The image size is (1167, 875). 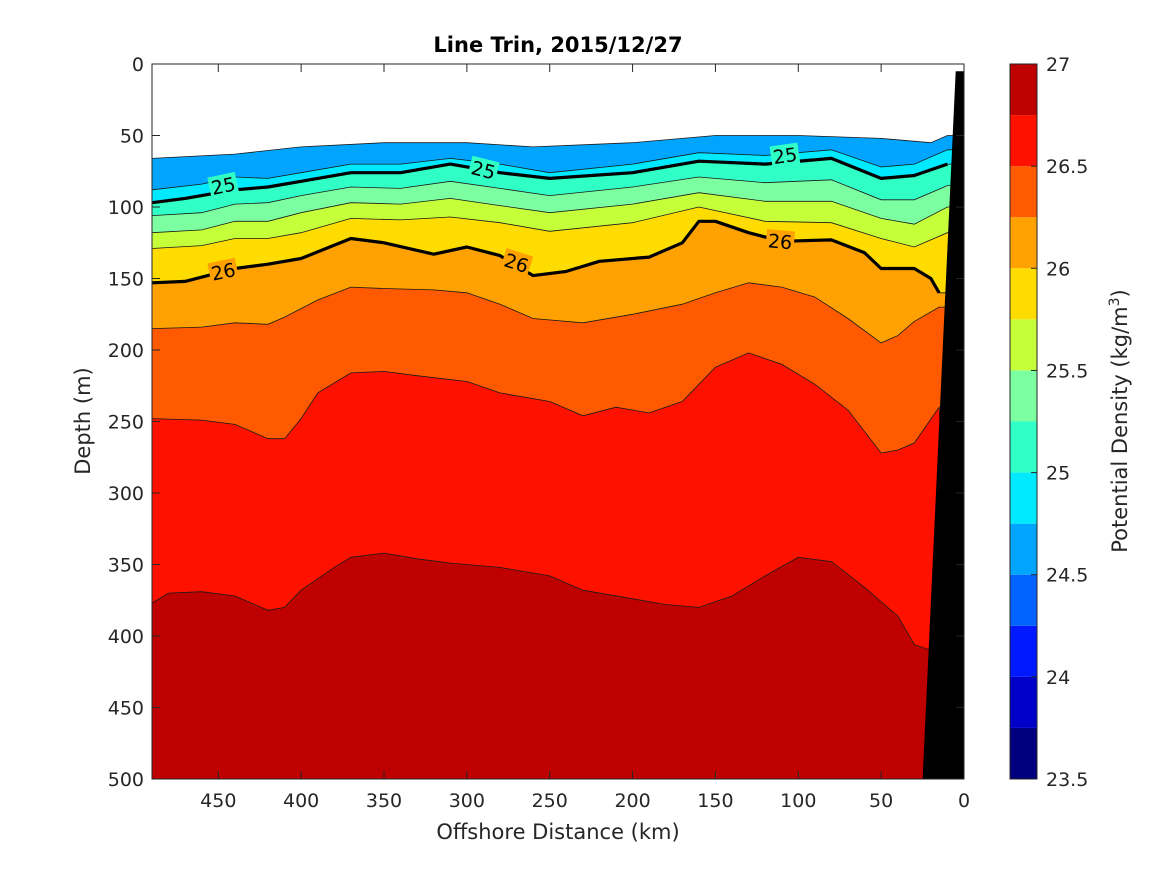 What do you see at coordinates (126, 423) in the screenshot?
I see `y-tick-label: 250` at bounding box center [126, 423].